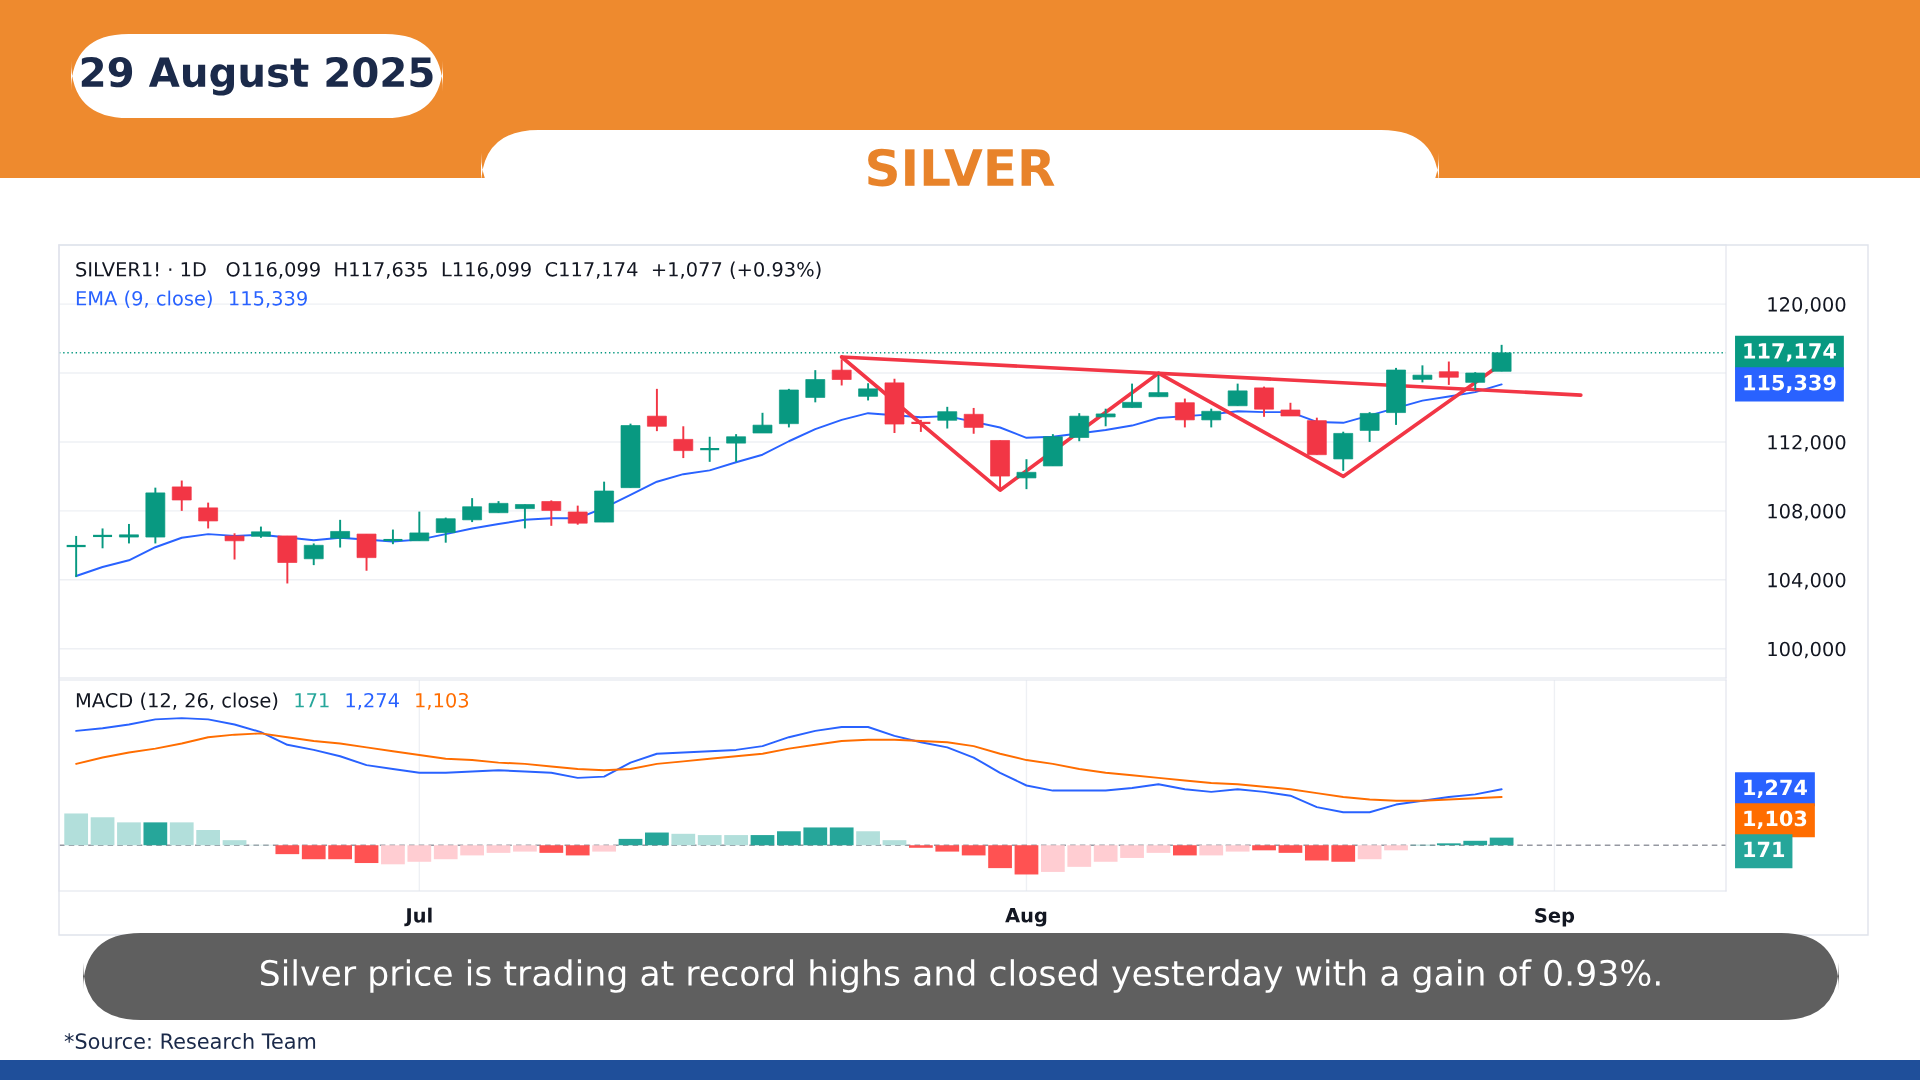 Image resolution: width=1920 pixels, height=1080 pixels. What do you see at coordinates (1807, 443) in the screenshot?
I see `y-tick-label: 112,000` at bounding box center [1807, 443].